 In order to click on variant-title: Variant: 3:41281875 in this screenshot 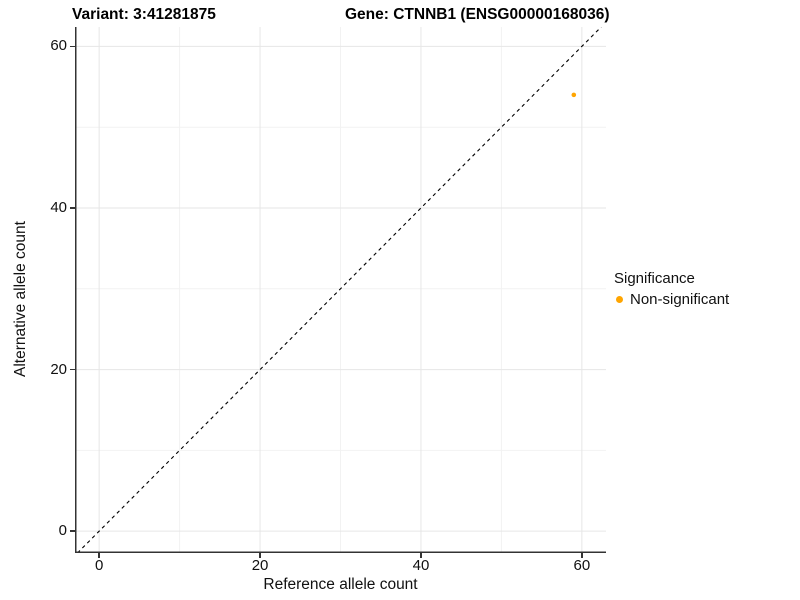, I will do `click(144, 14)`.